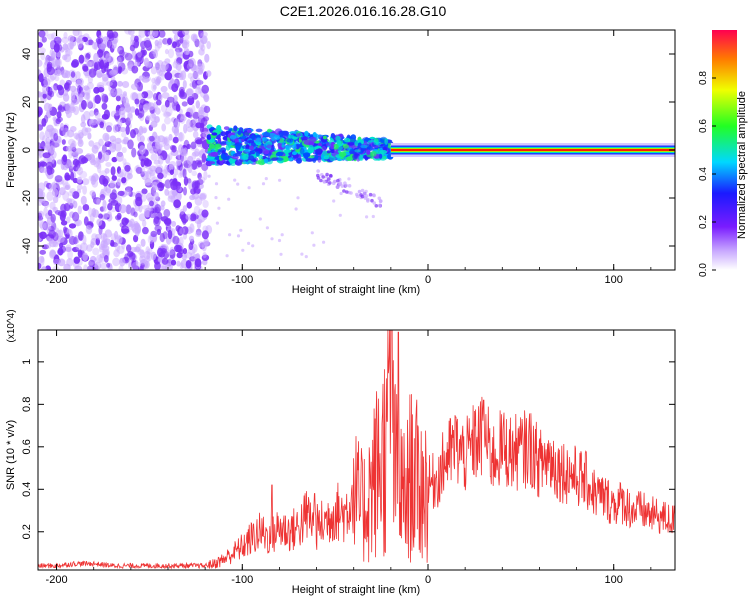  Describe the element at coordinates (27, 489) in the screenshot. I see `snr-ytick-label: 0.4` at that location.